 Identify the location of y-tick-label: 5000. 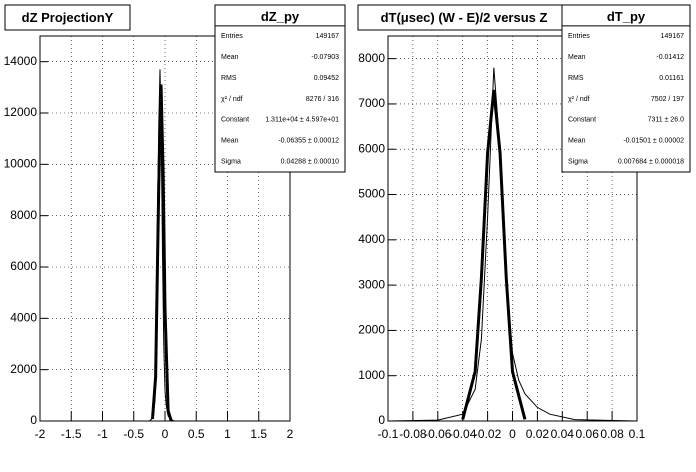
(371, 194).